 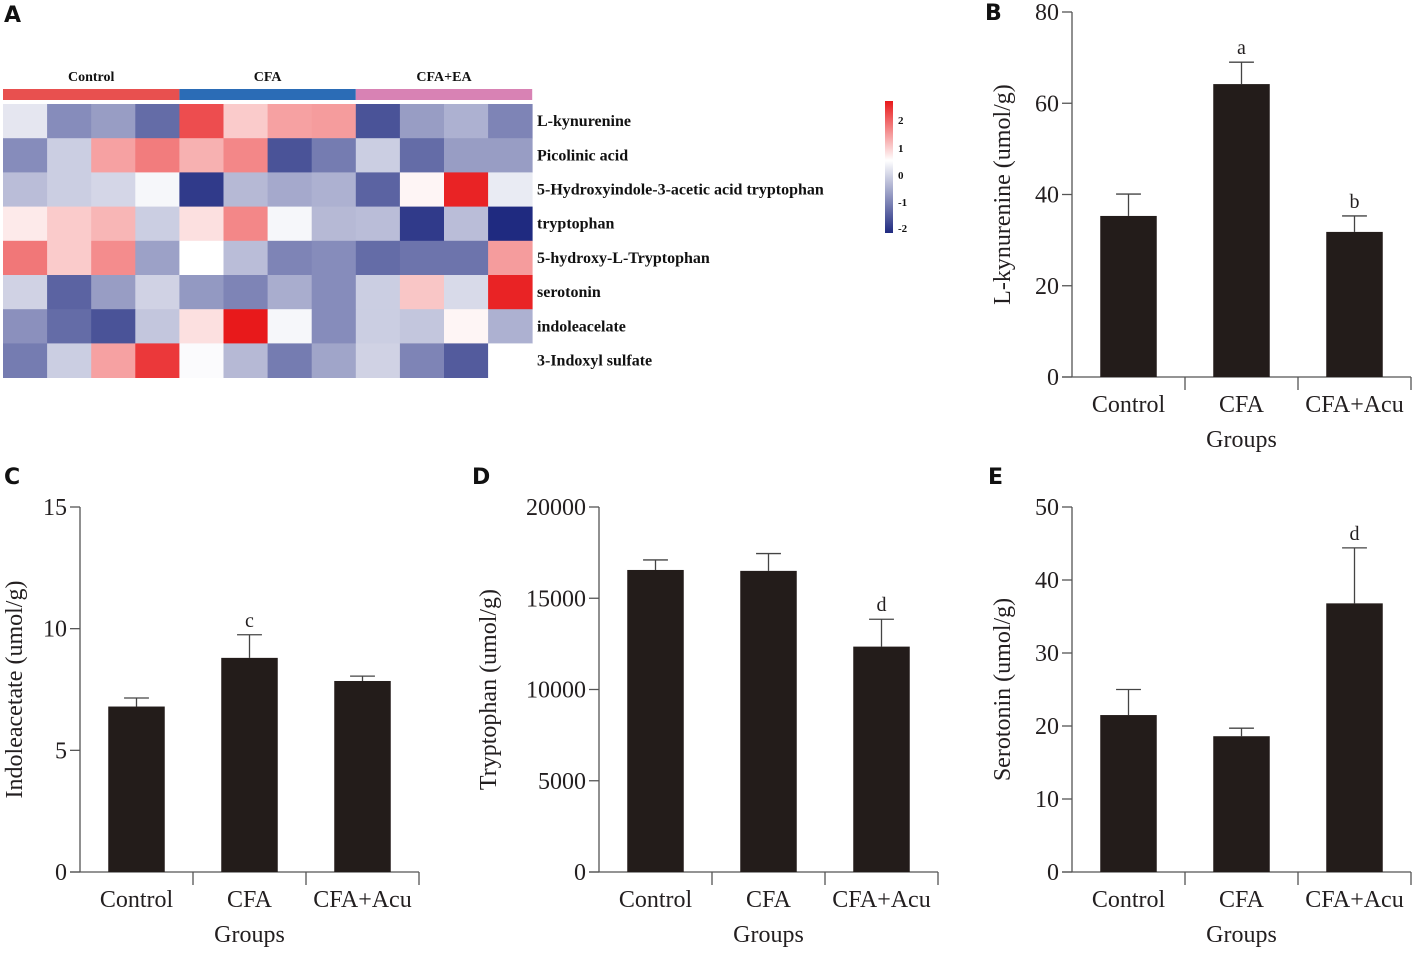 What do you see at coordinates (481, 477) in the screenshot?
I see `panel-letter-d: D` at bounding box center [481, 477].